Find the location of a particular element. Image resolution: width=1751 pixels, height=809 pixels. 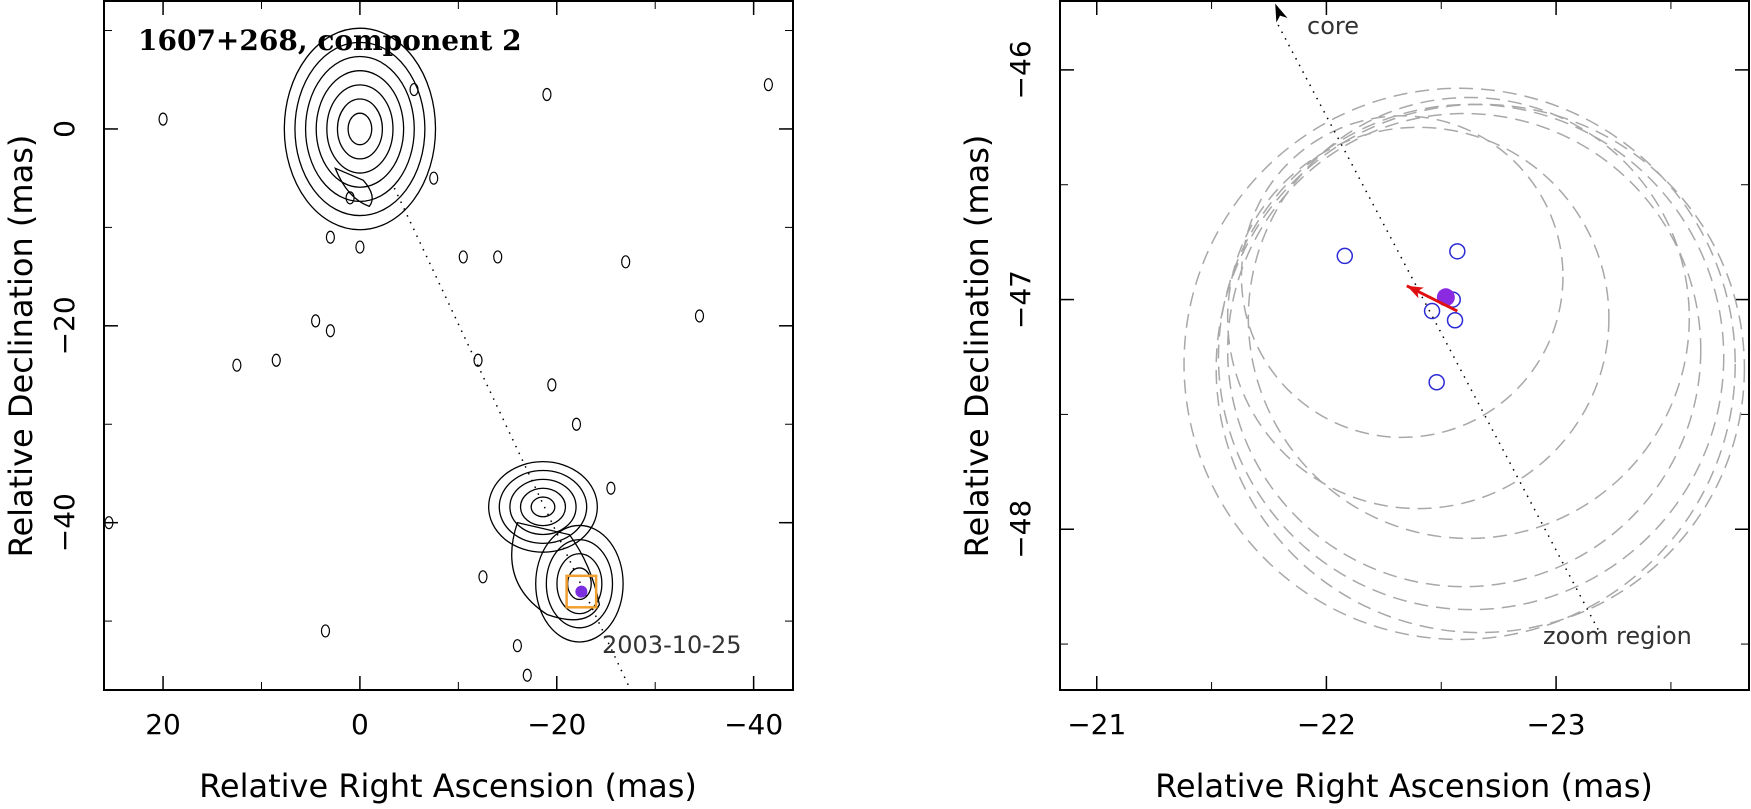

right-y-tick-label: −46 is located at coordinates (1020, 69).